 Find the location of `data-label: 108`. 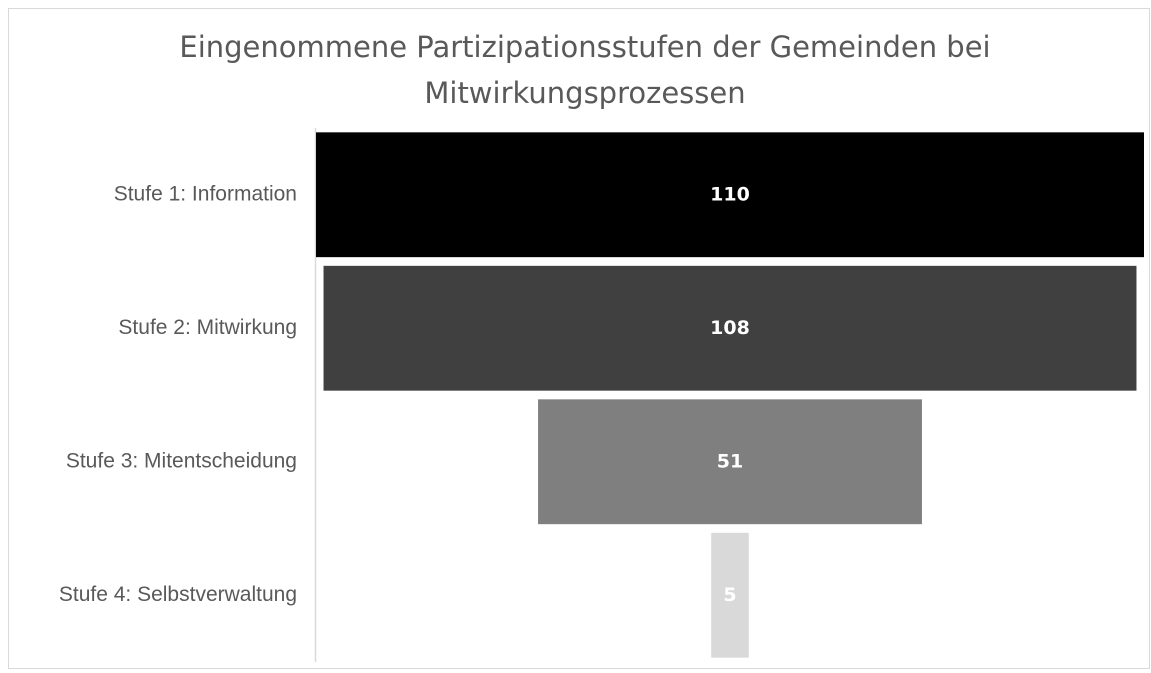

data-label: 108 is located at coordinates (730, 328).